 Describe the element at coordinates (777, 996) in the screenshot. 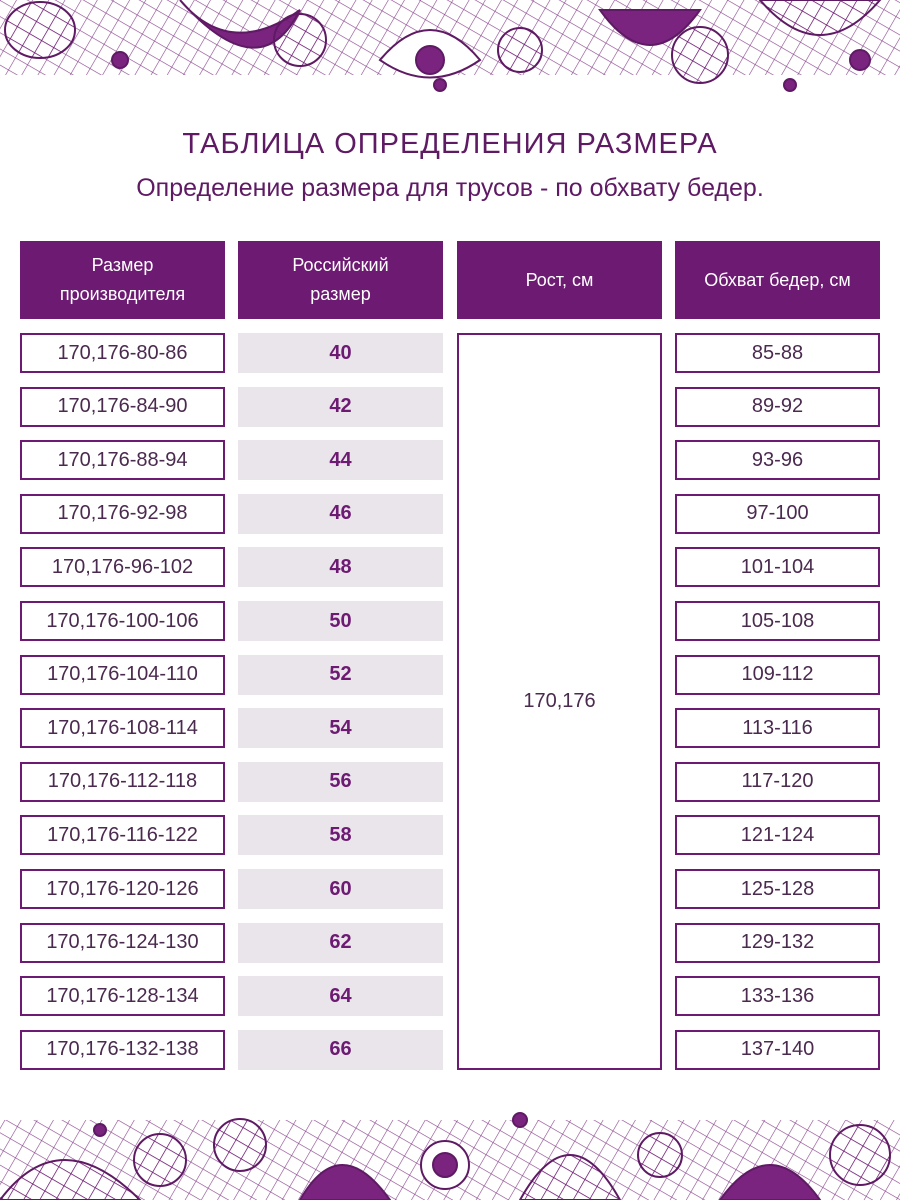

I see `hip-girth: 133-136` at that location.